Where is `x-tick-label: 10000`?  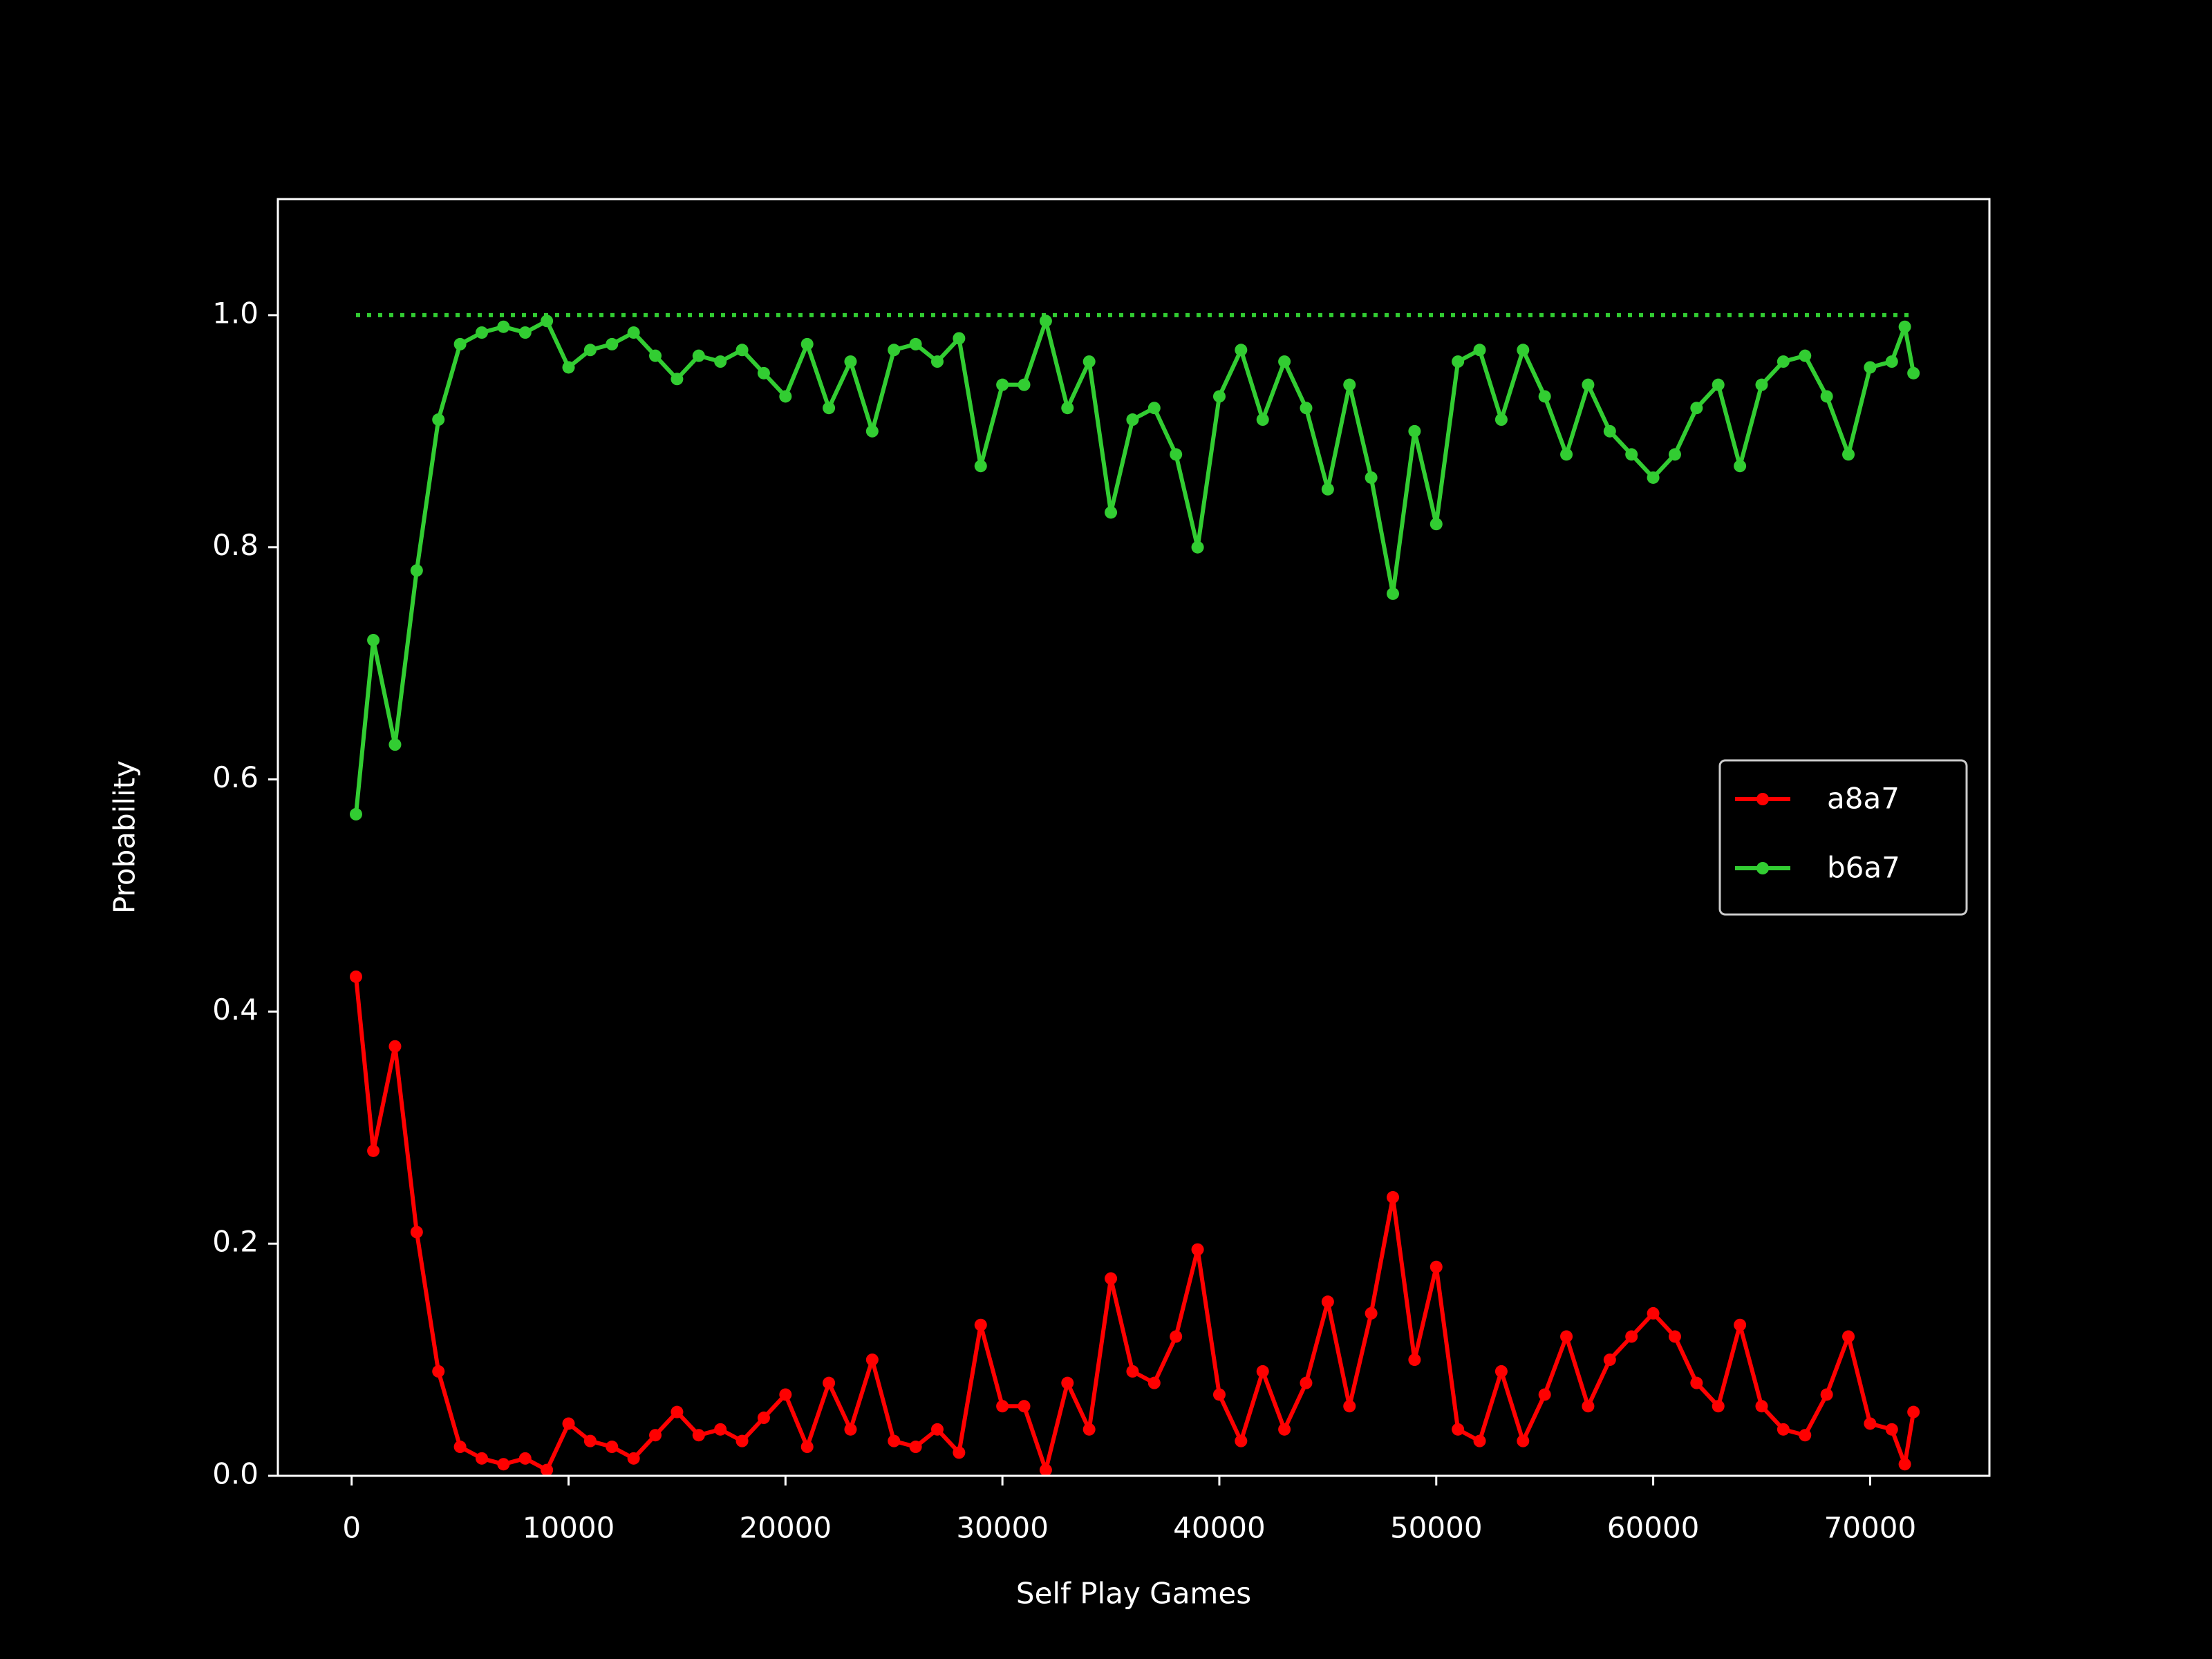
x-tick-label: 10000 is located at coordinates (569, 1528).